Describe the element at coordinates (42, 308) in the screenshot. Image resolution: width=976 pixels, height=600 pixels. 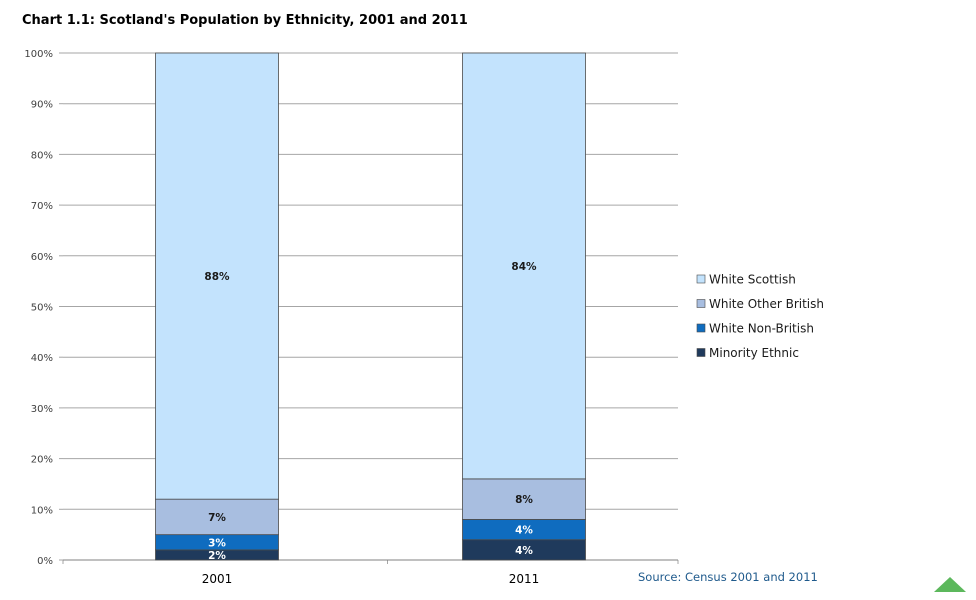
I see `y-tick-label: 50%` at that location.